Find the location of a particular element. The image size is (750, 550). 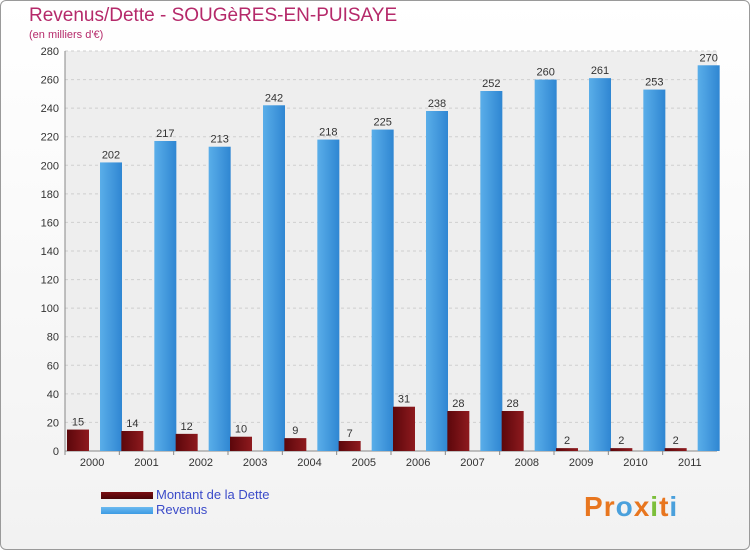

value-label-dette: 7 is located at coordinates (350, 434).